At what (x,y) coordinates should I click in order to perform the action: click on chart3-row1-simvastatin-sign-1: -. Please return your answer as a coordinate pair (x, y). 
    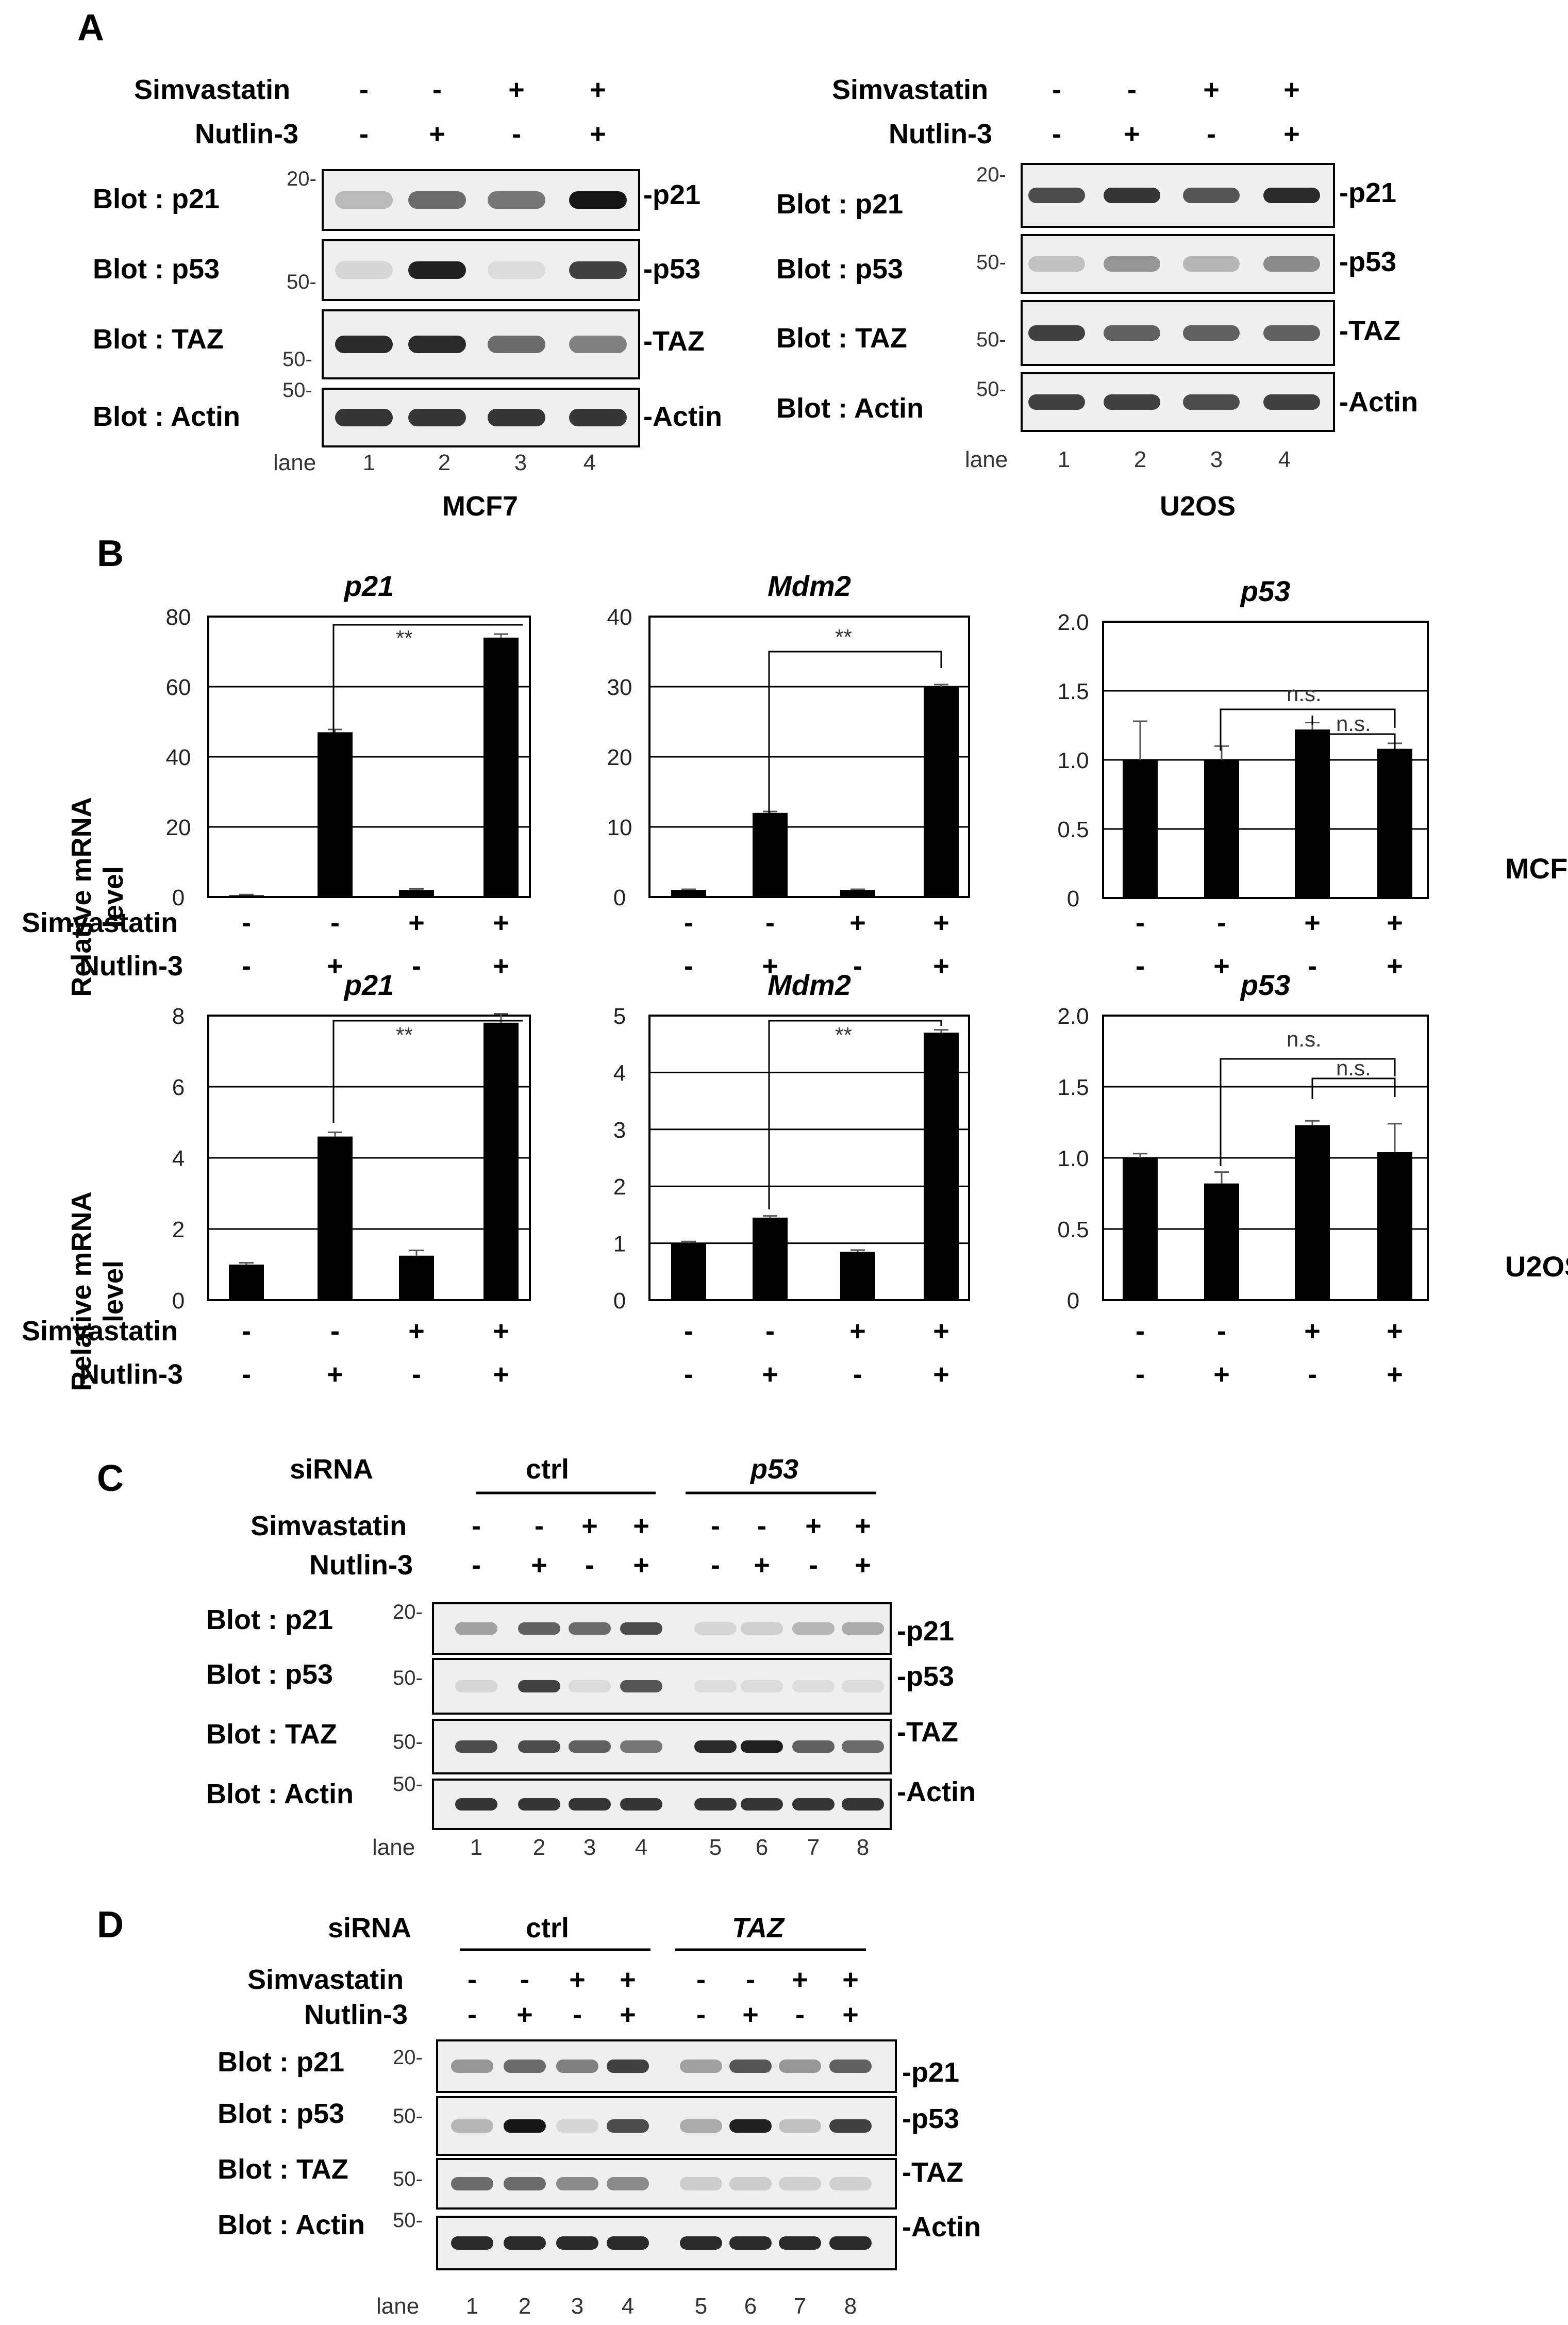
    Looking at the image, I should click on (1140, 922).